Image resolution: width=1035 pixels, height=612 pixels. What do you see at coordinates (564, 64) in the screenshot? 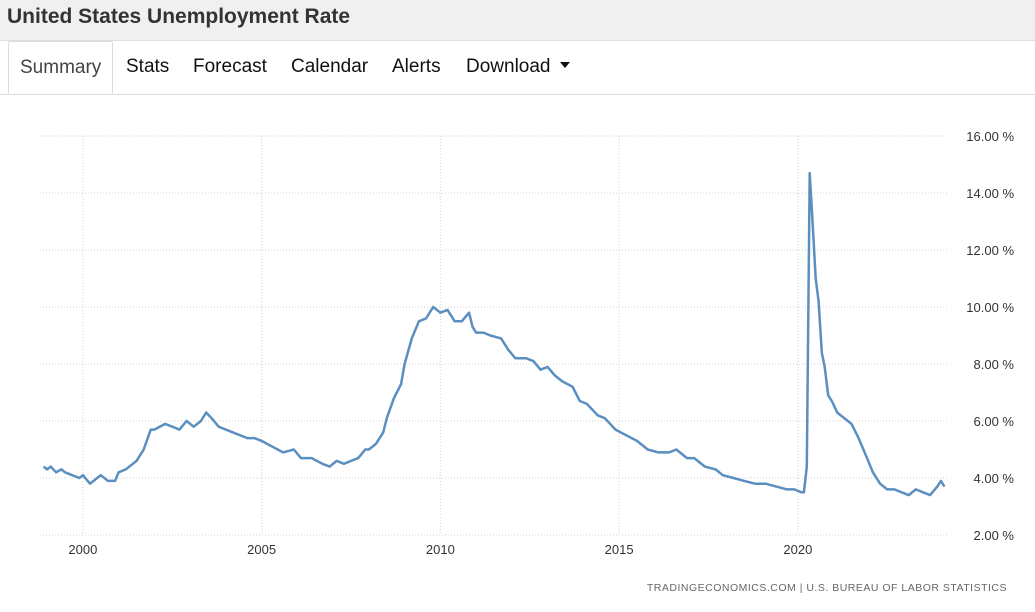
I see `caret-down-icon` at bounding box center [564, 64].